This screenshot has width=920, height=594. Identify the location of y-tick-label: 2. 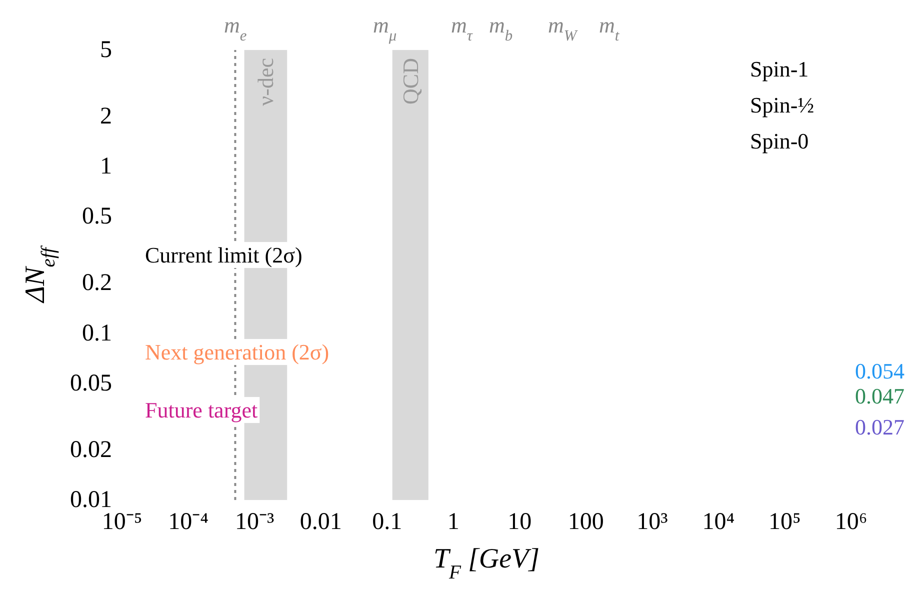
(106, 116).